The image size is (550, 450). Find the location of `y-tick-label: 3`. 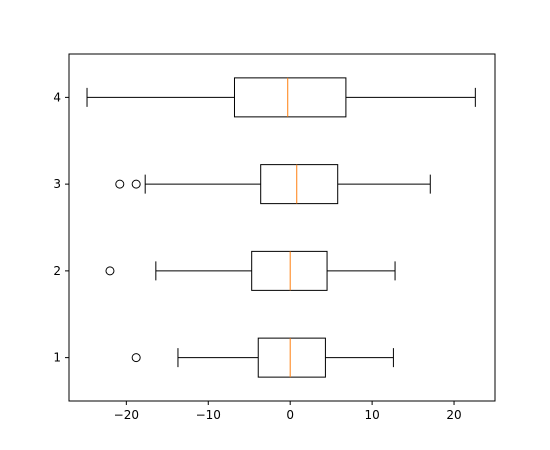

y-tick-label: 3 is located at coordinates (57, 184).